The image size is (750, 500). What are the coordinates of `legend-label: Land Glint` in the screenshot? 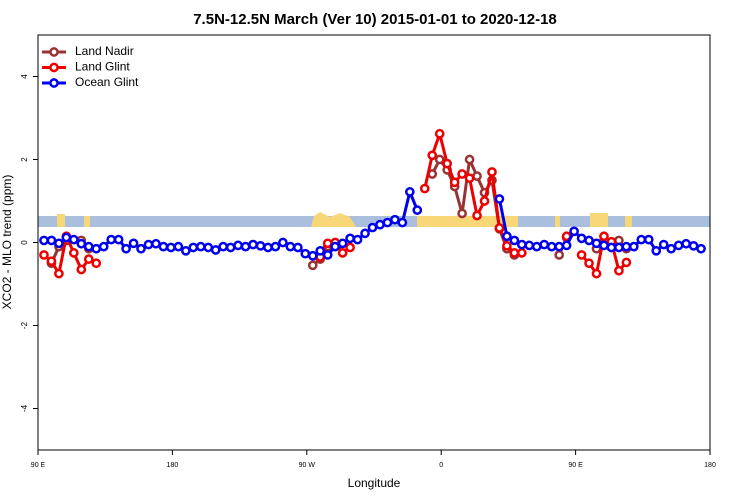 It's located at (102, 67).